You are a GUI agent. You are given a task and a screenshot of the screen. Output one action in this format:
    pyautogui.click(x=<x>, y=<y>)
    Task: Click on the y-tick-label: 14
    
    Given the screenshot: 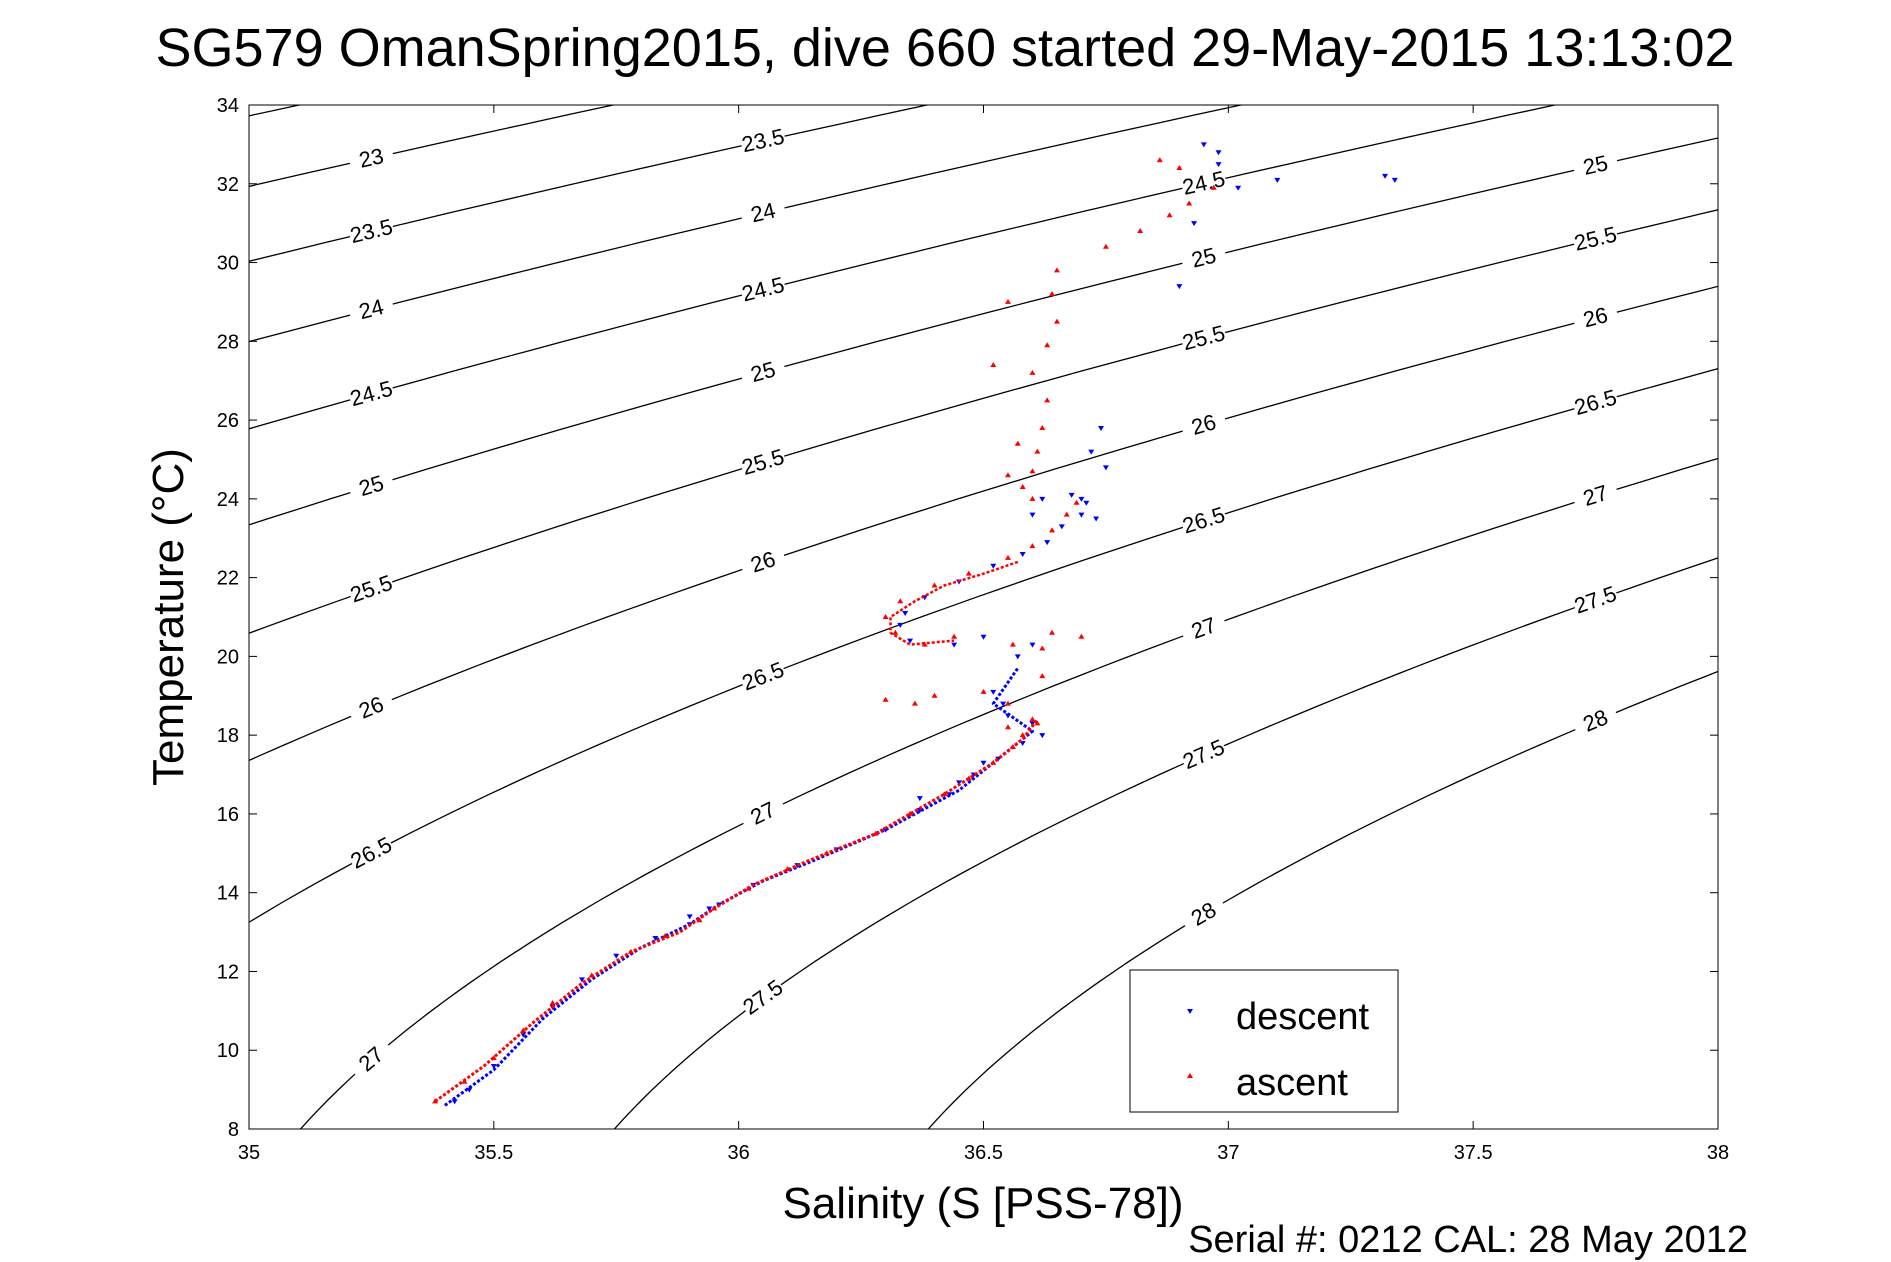 What is the action you would take?
    pyautogui.click(x=228, y=894)
    